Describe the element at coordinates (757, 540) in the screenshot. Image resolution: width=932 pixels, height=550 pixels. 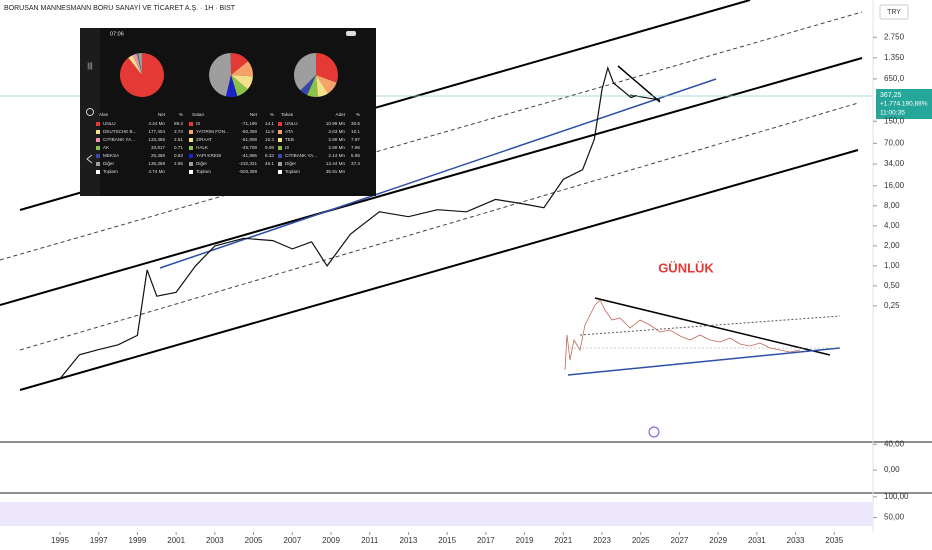
I see `x-tick-label: 2031` at that location.